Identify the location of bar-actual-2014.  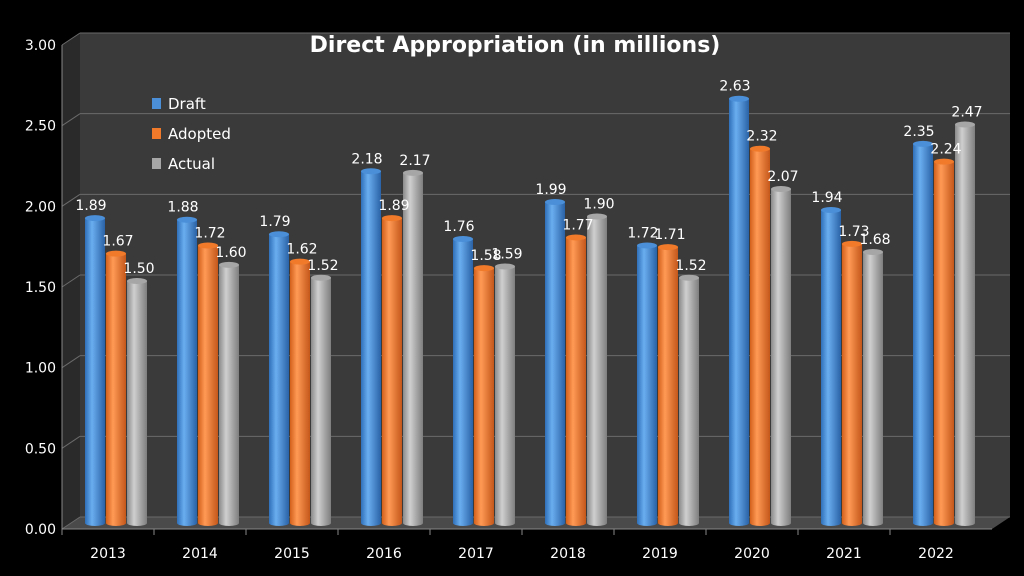
(229, 393).